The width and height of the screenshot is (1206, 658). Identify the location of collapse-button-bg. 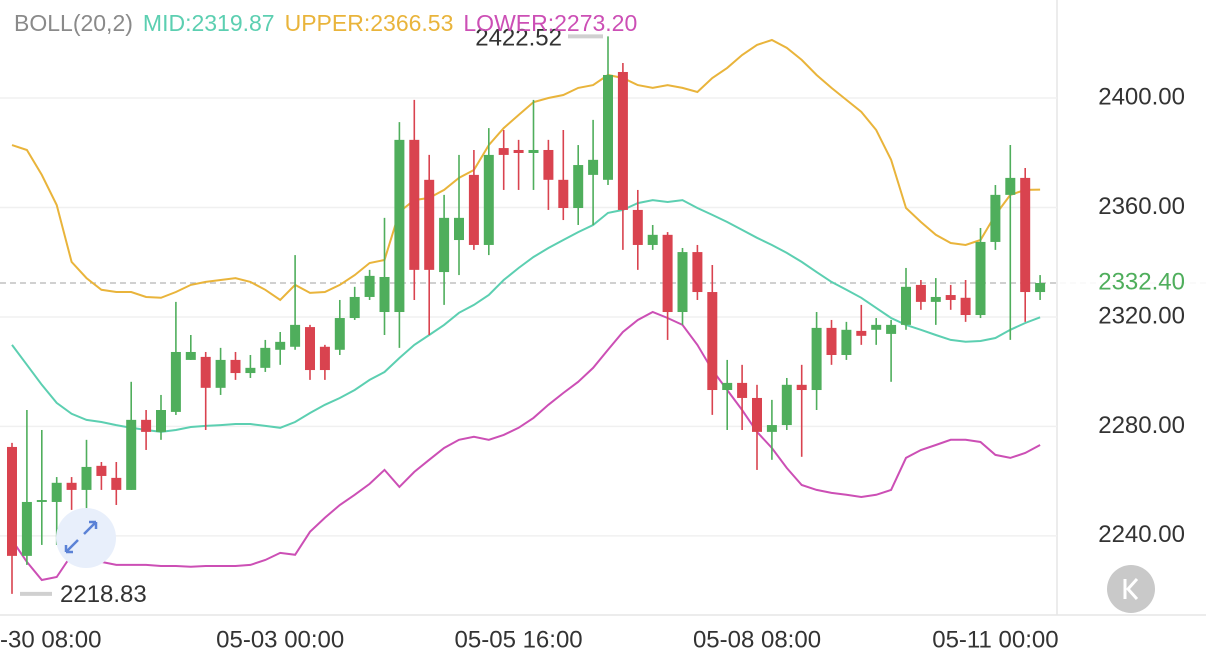
(1131, 589).